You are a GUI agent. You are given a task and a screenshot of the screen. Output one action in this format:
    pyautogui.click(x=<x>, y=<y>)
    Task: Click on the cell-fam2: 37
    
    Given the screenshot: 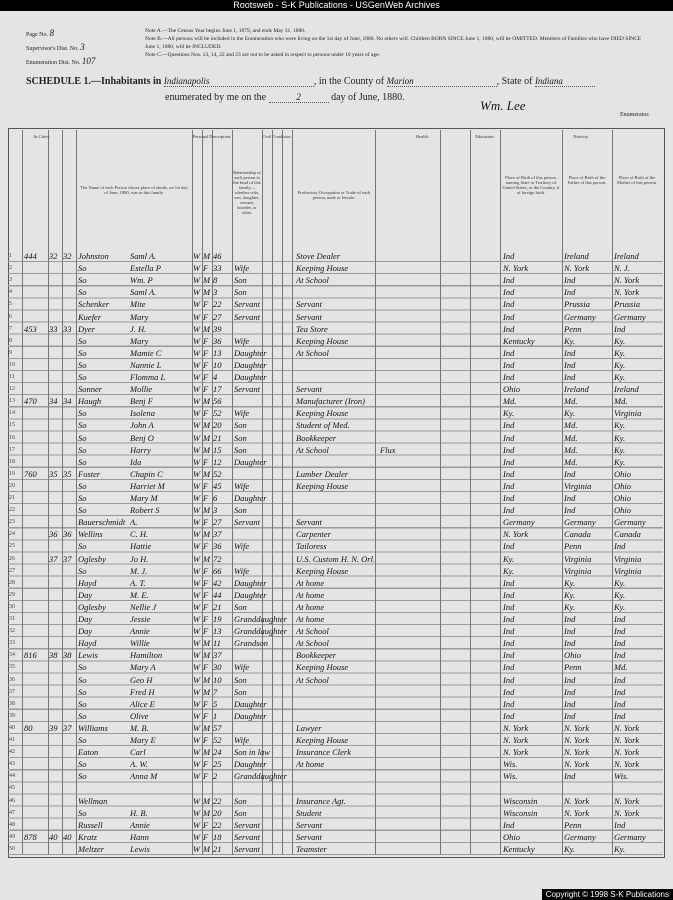 What is the action you would take?
    pyautogui.click(x=67, y=558)
    